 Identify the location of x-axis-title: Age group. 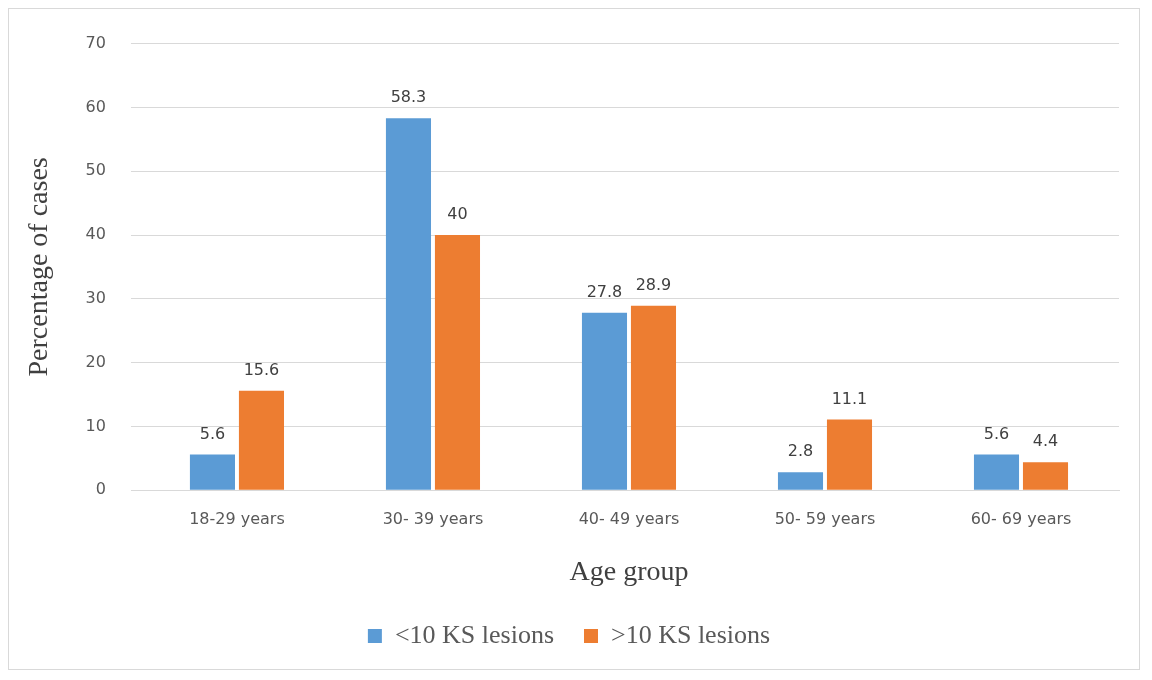
(629, 570).